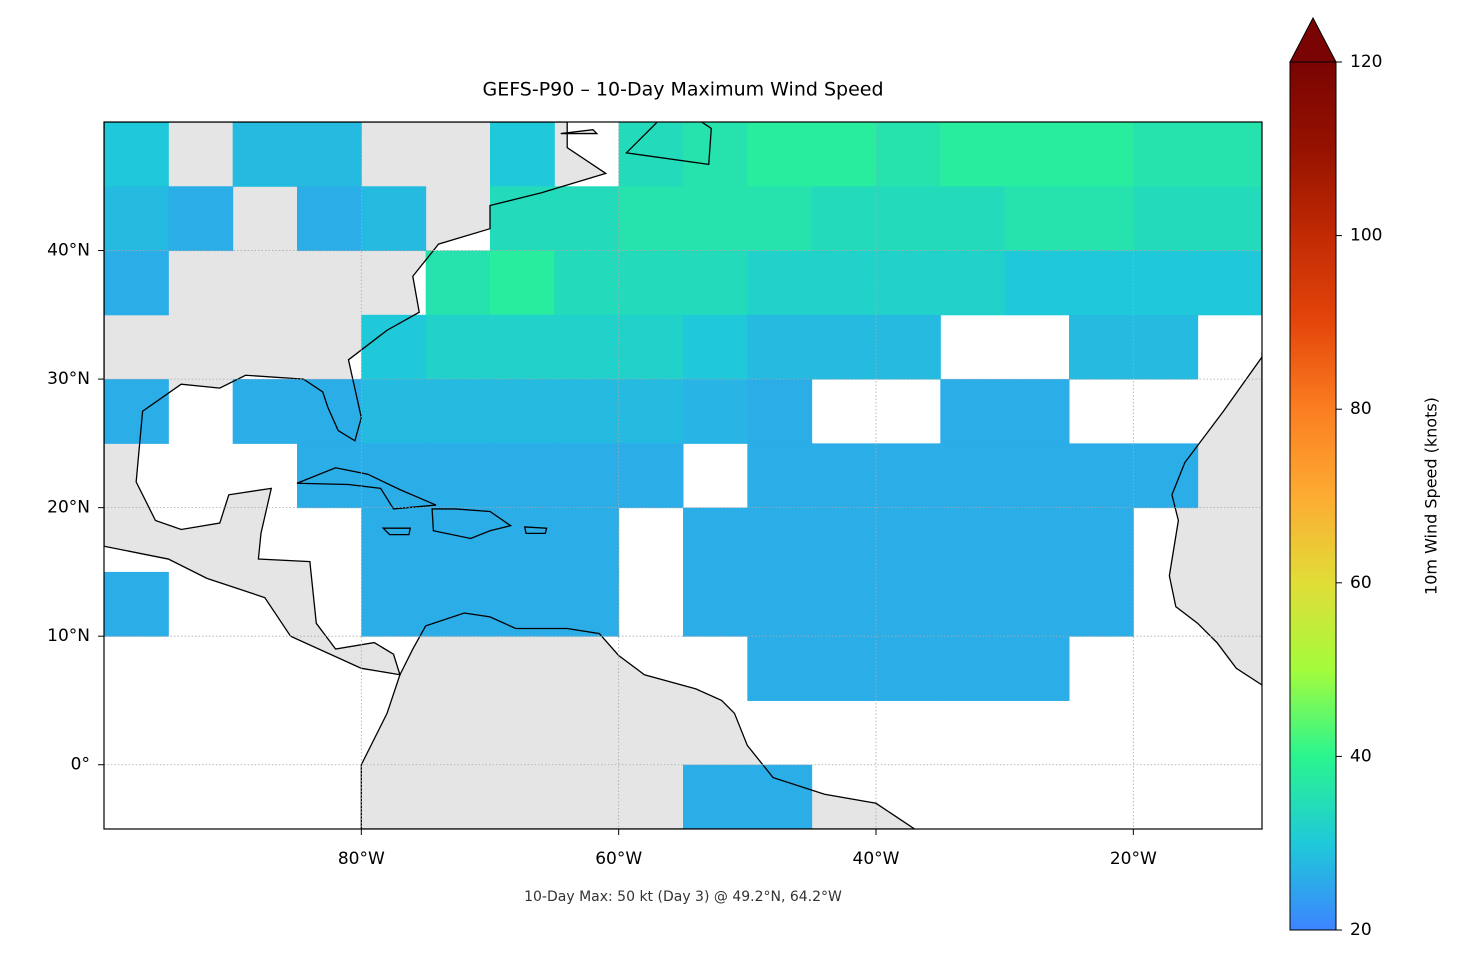 This screenshot has width=1466, height=973. What do you see at coordinates (1133, 859) in the screenshot?
I see `x-tick-label: 20°W` at bounding box center [1133, 859].